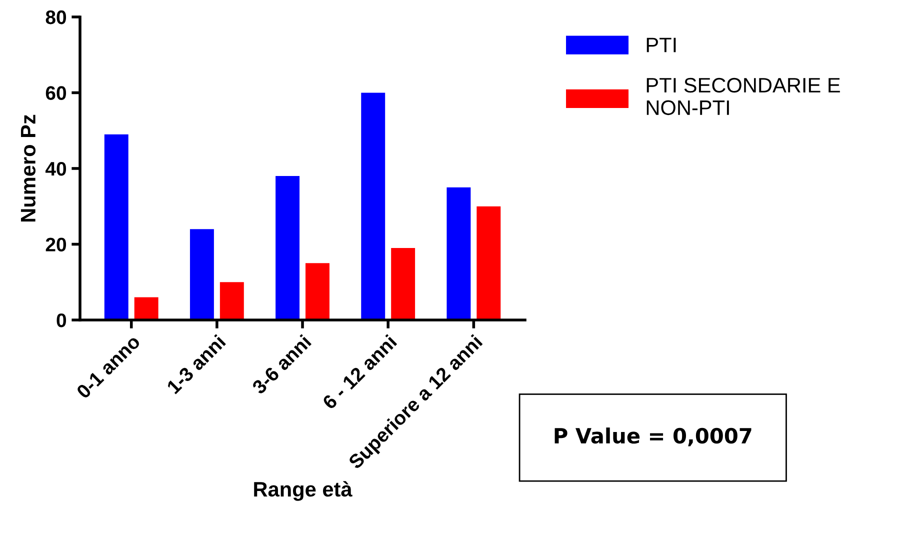  I want to click on text: P Value = 0,0007, so click(653, 437).